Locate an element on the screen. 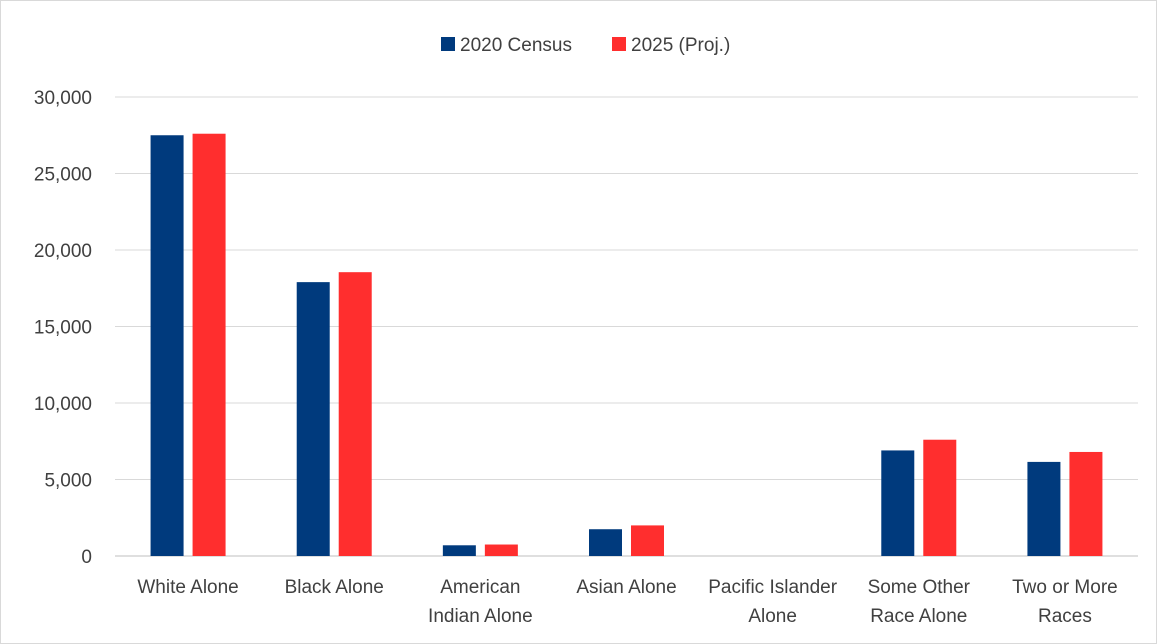 This screenshot has height=644, width=1157. y-tick-label: 20,000 is located at coordinates (63, 251).